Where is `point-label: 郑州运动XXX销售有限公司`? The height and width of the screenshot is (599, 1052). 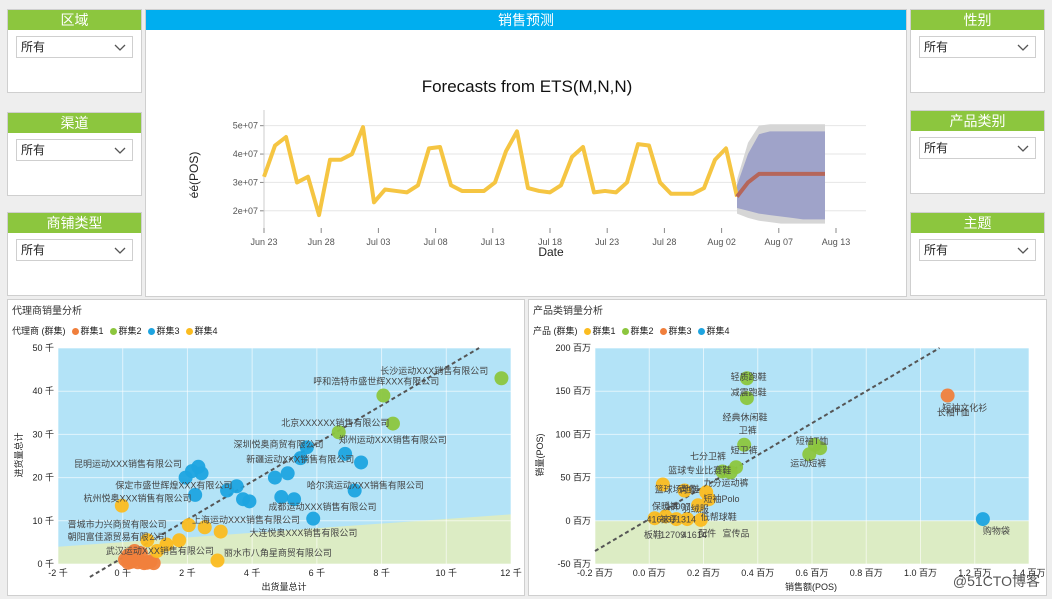
point-label: 郑州运动XXX销售有限公司 is located at coordinates (393, 439).